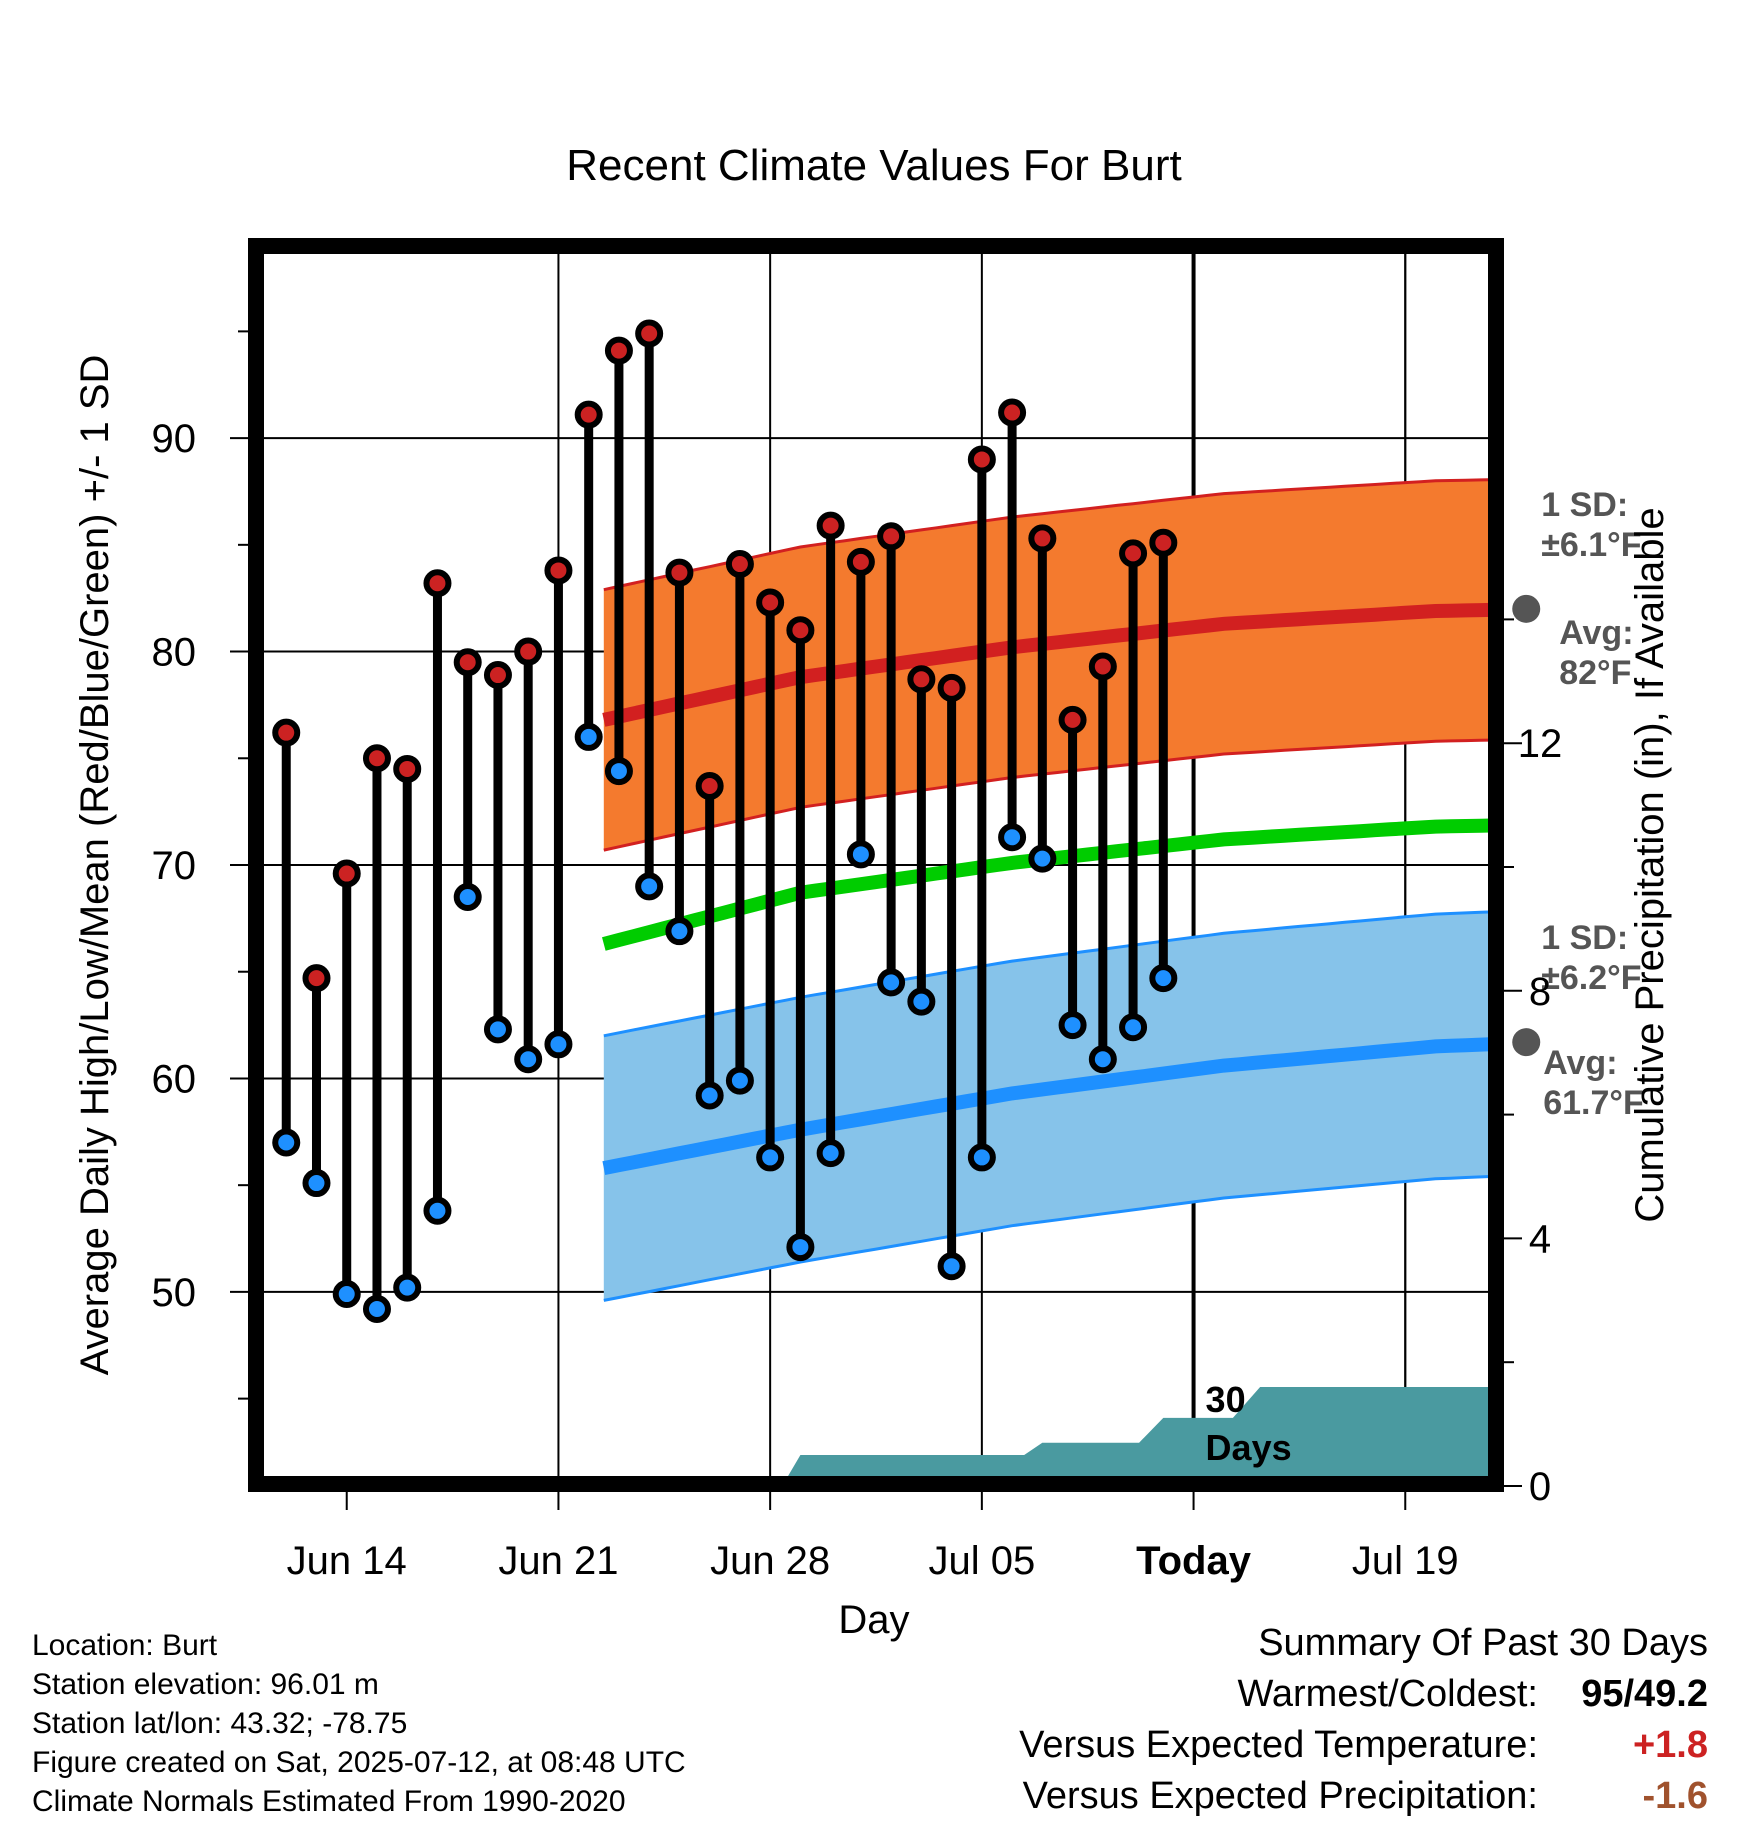 The image size is (1748, 1828). What do you see at coordinates (174, 653) in the screenshot?
I see `y-tick-label: 80` at bounding box center [174, 653].